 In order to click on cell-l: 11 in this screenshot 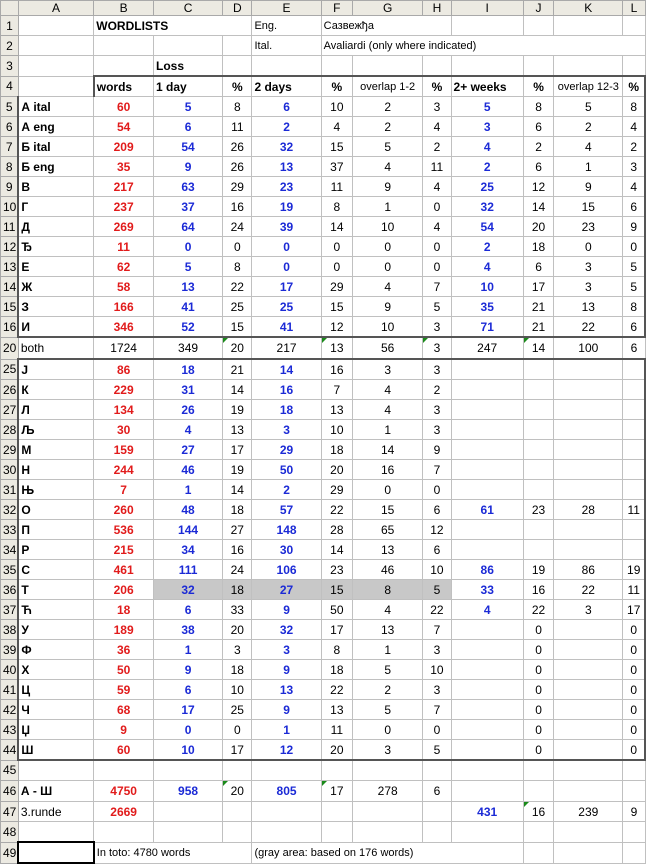, I will do `click(634, 589)`.